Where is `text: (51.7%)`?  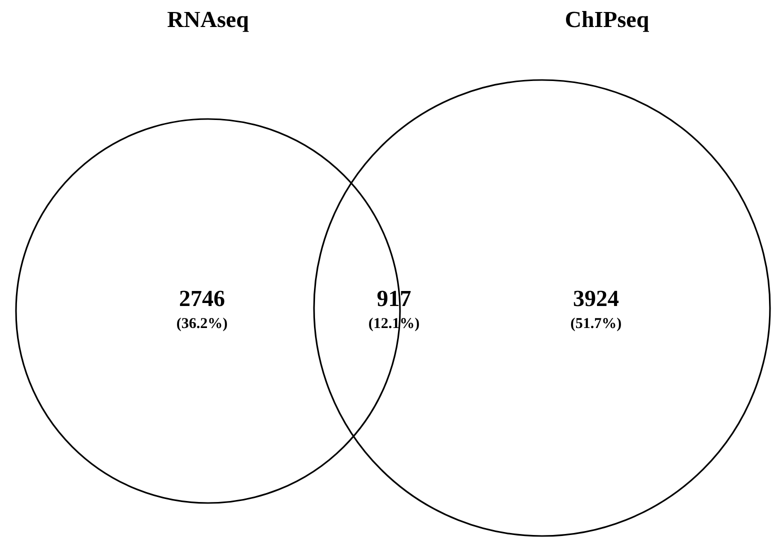
text: (51.7%) is located at coordinates (596, 324).